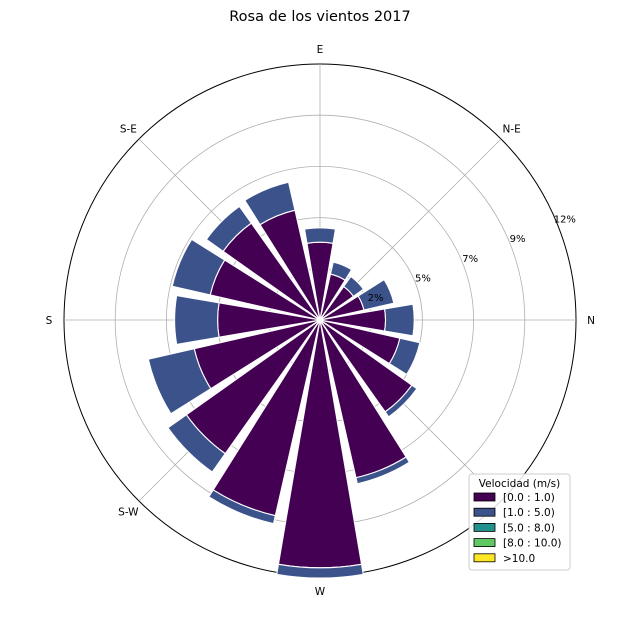 The image size is (640, 640). Describe the element at coordinates (511, 129) in the screenshot. I see `direction-label: N-E` at that location.